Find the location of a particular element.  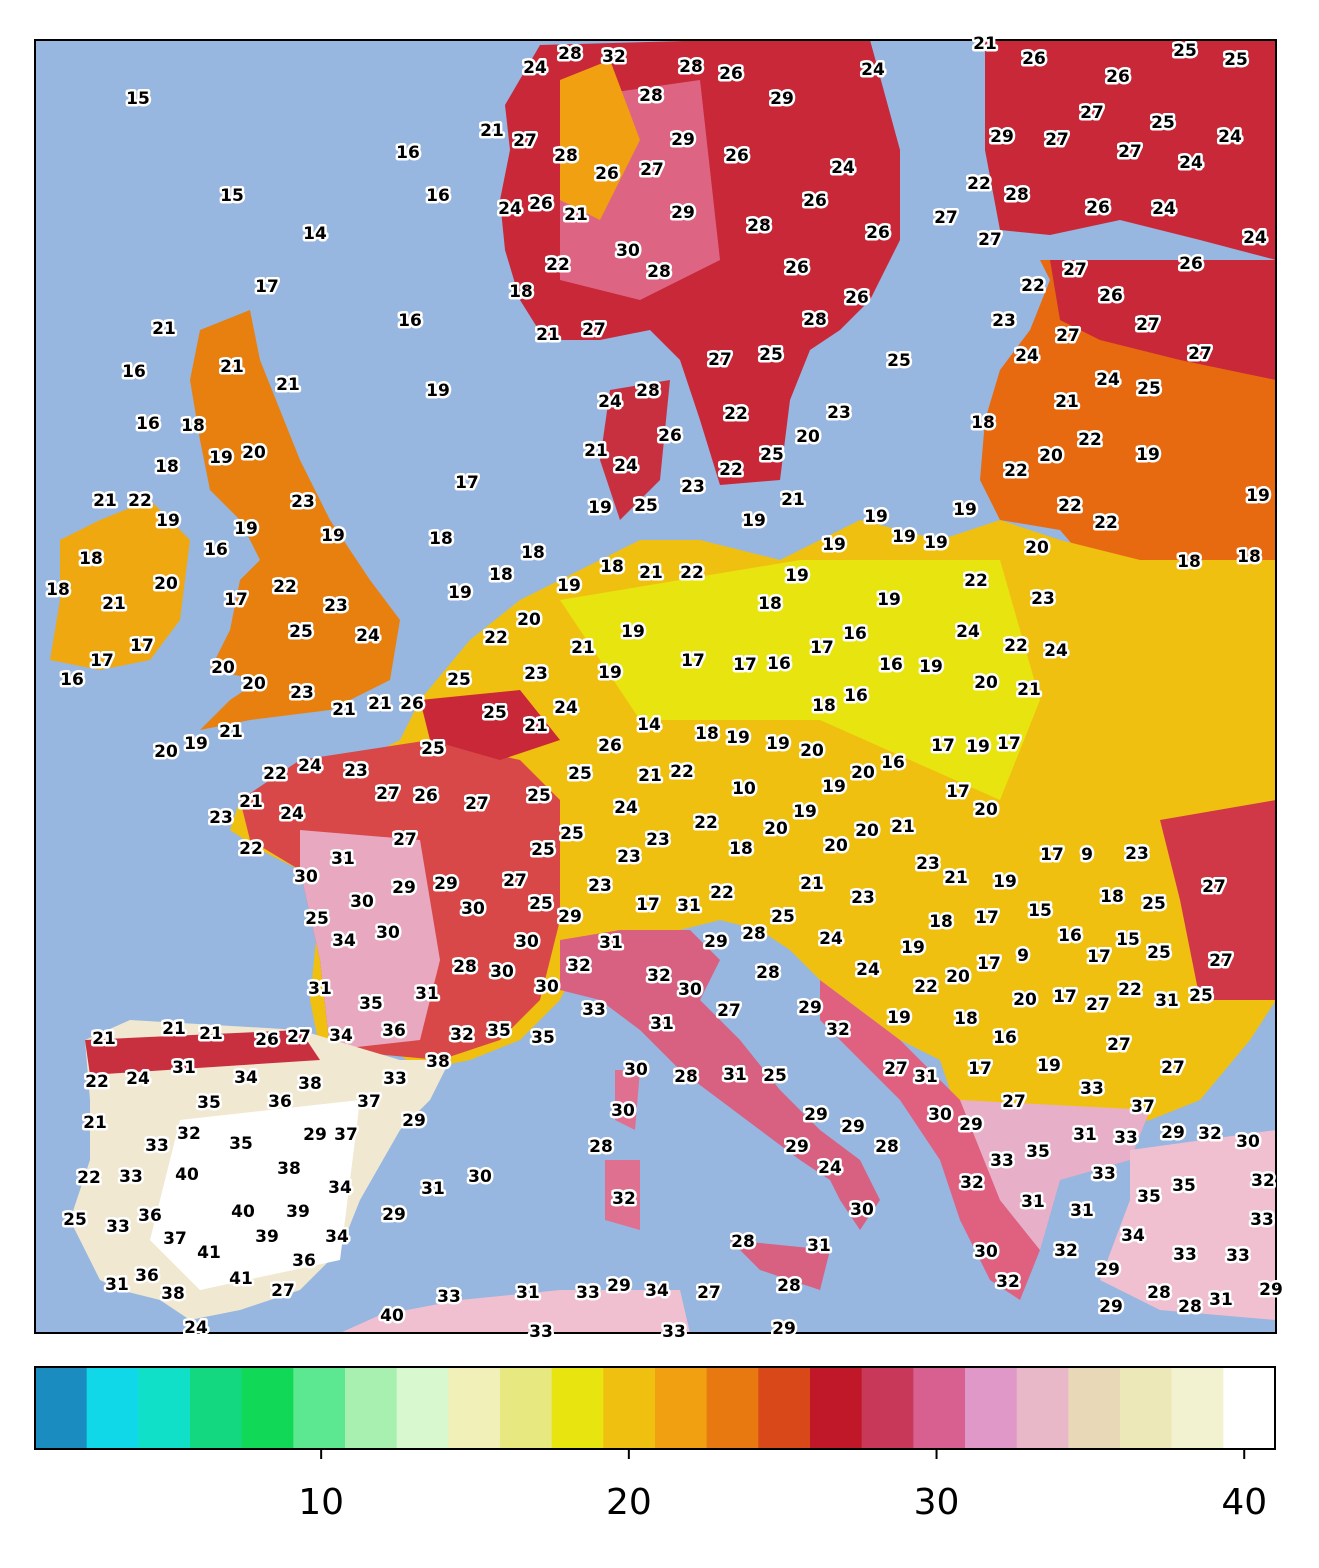

temperature-label: 15 is located at coordinates (1128, 940).